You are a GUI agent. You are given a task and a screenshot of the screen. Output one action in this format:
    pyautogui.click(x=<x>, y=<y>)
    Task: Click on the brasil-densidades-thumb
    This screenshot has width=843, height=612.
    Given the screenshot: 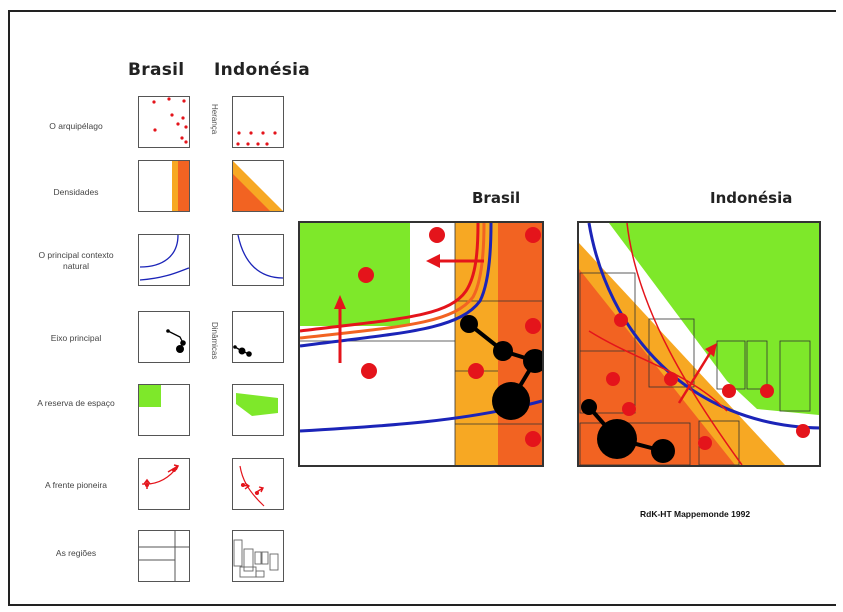 What is the action you would take?
    pyautogui.click(x=164, y=186)
    